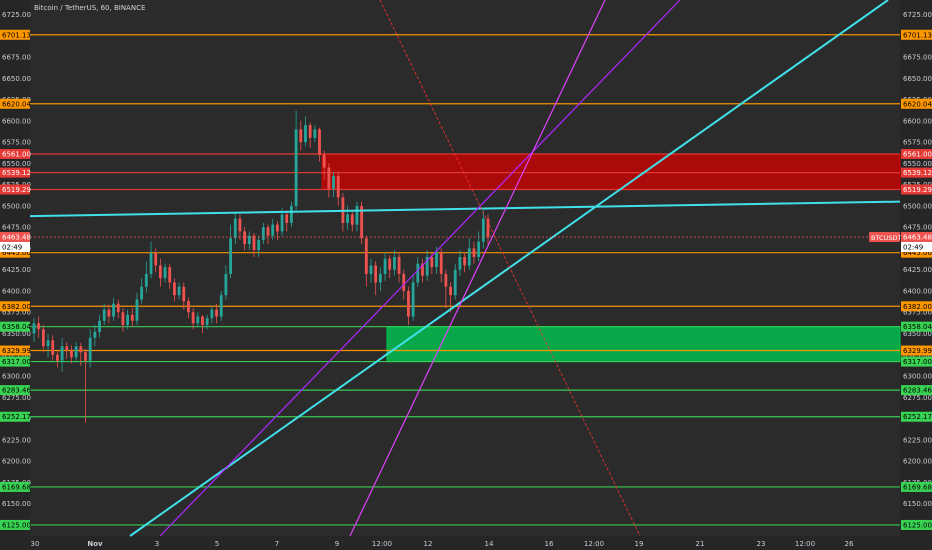 The height and width of the screenshot is (550, 932). What do you see at coordinates (15, 246) in the screenshot?
I see `countdown-tag-left` at bounding box center [15, 246].